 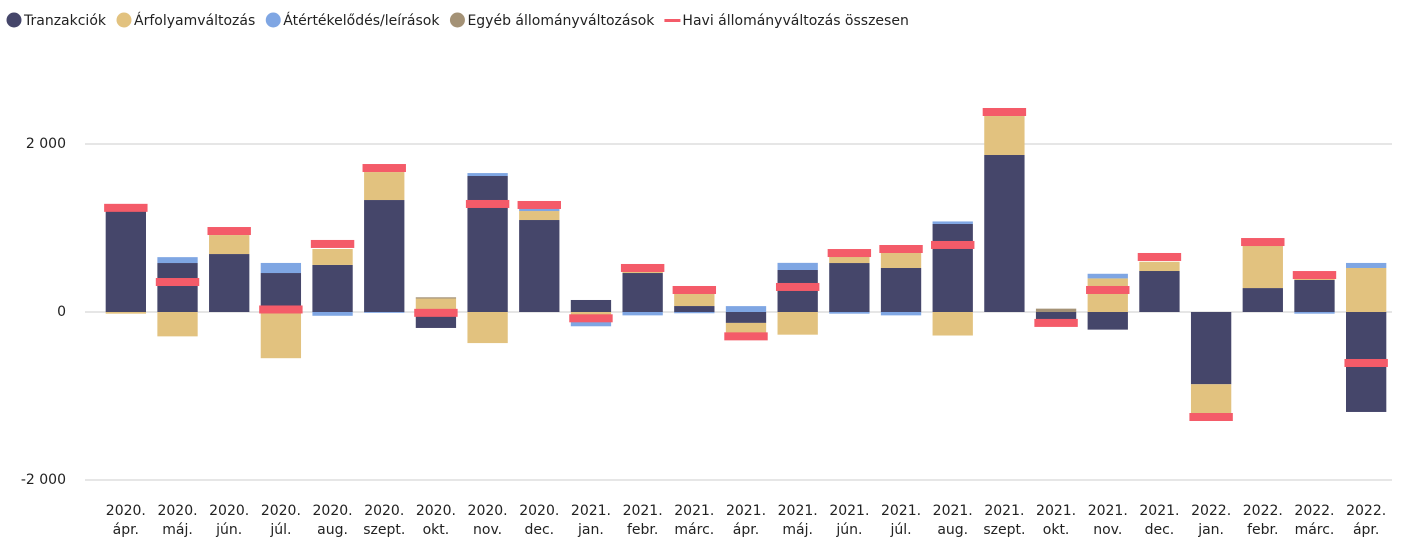 I want to click on legend-label: Átértékelődés/leírások, so click(x=361, y=20).